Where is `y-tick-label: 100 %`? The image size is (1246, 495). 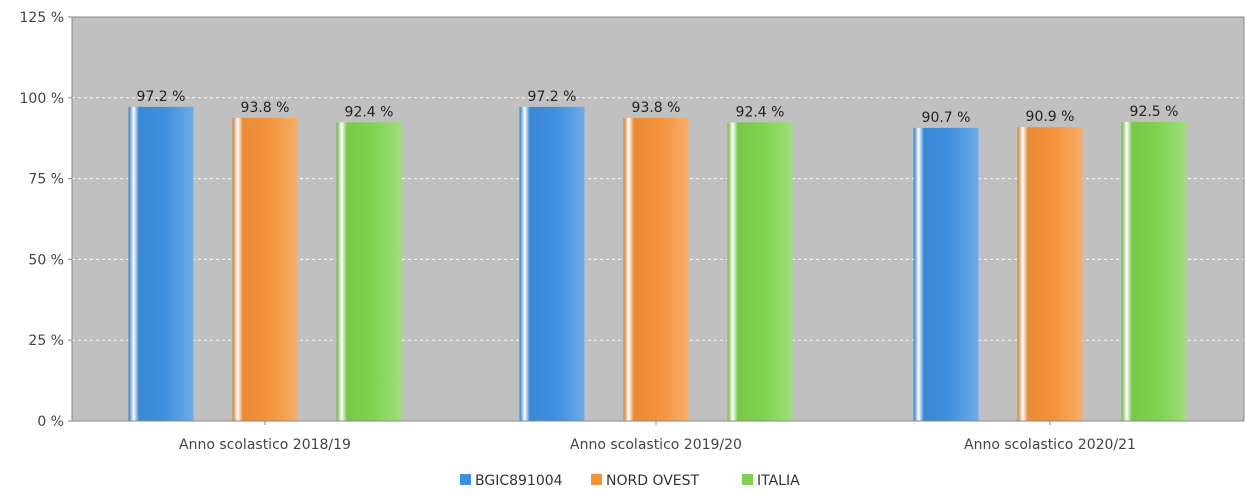 y-tick-label: 100 % is located at coordinates (42, 99).